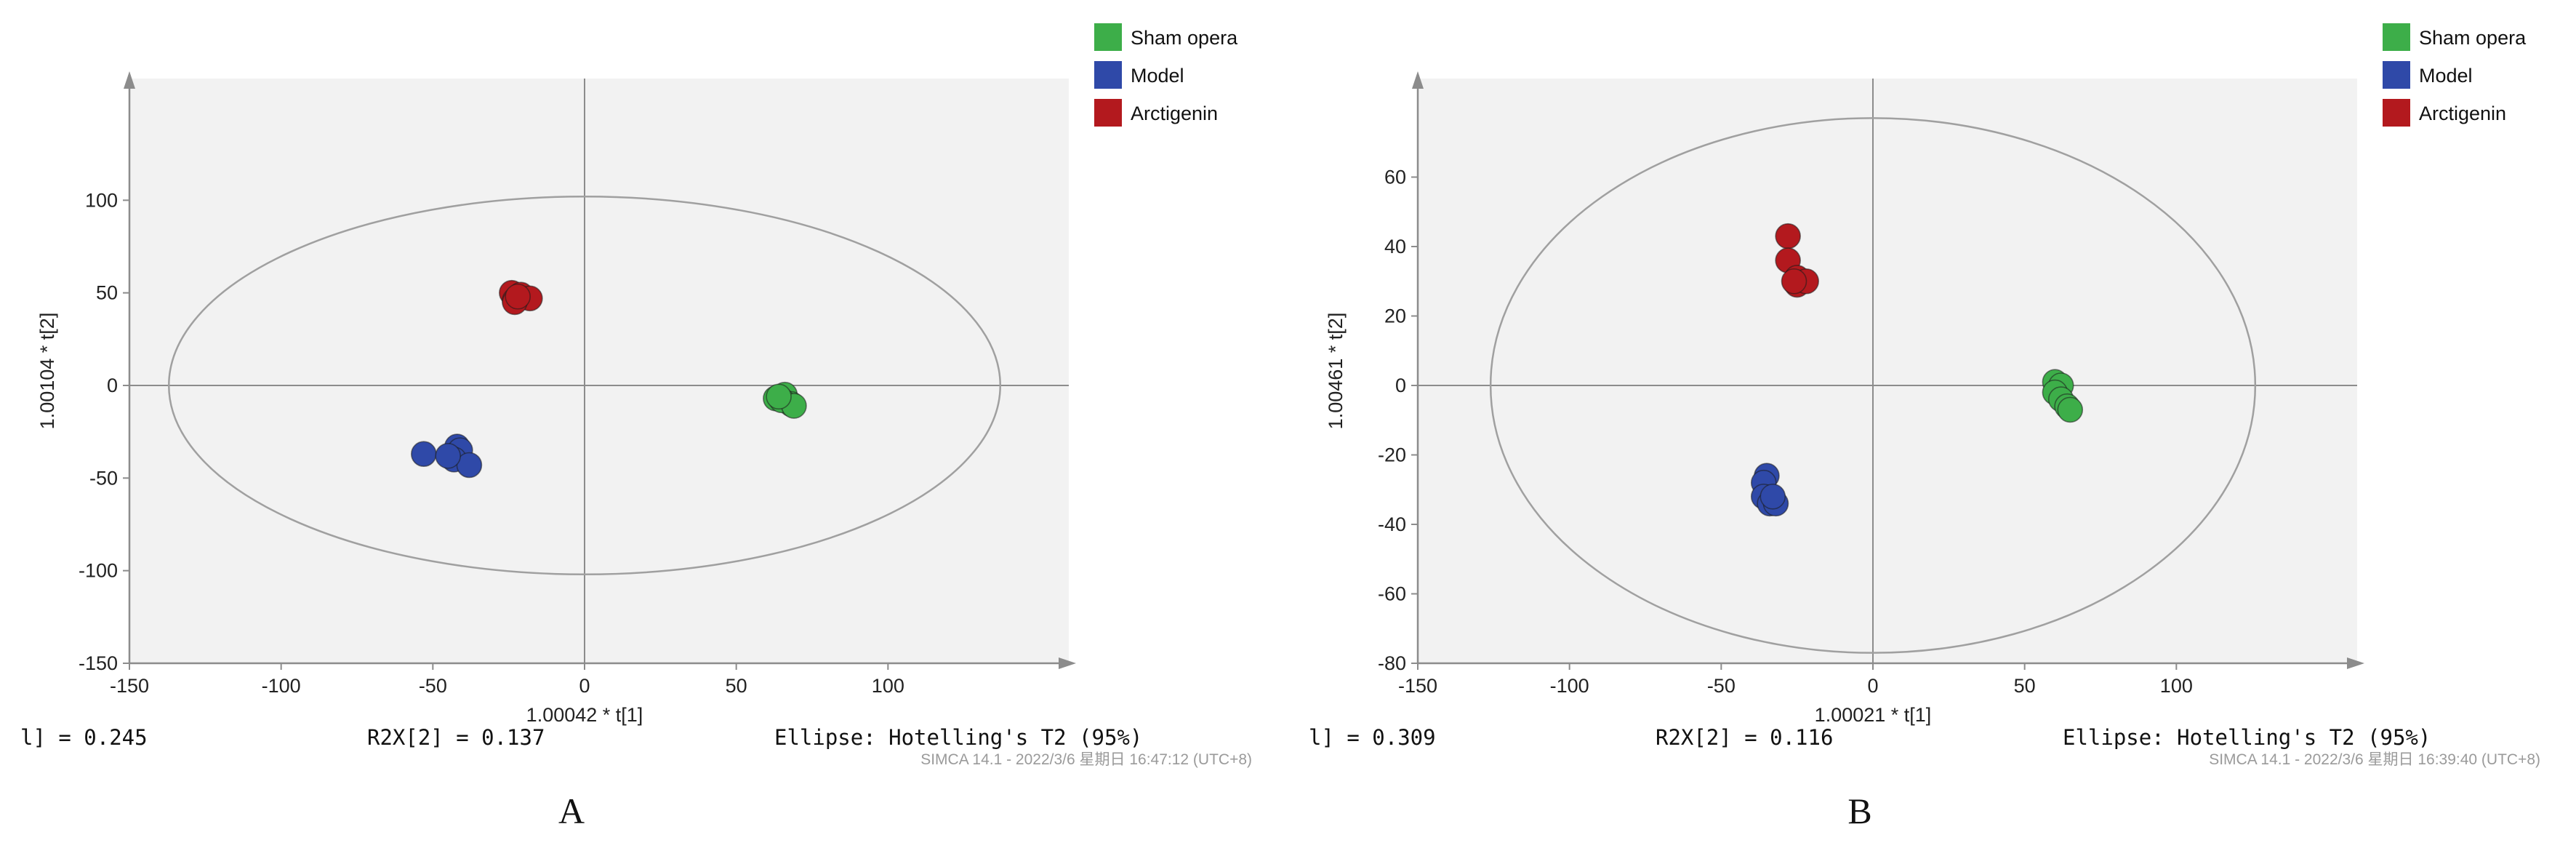 This screenshot has width=2576, height=848. I want to click on y-tick-label: 100, so click(102, 200).